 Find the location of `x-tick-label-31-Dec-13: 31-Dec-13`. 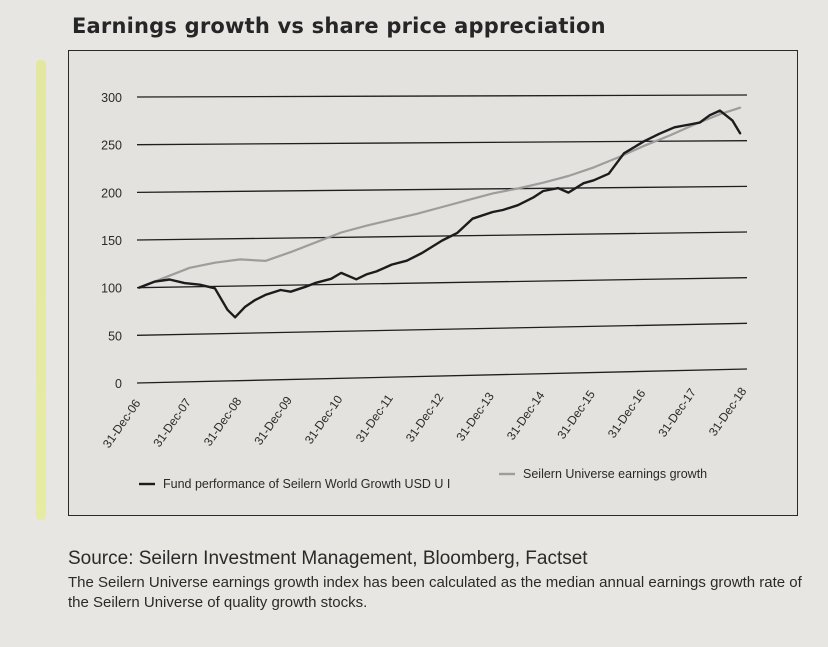

x-tick-label-31-Dec-13: 31-Dec-13 is located at coordinates (475, 416).